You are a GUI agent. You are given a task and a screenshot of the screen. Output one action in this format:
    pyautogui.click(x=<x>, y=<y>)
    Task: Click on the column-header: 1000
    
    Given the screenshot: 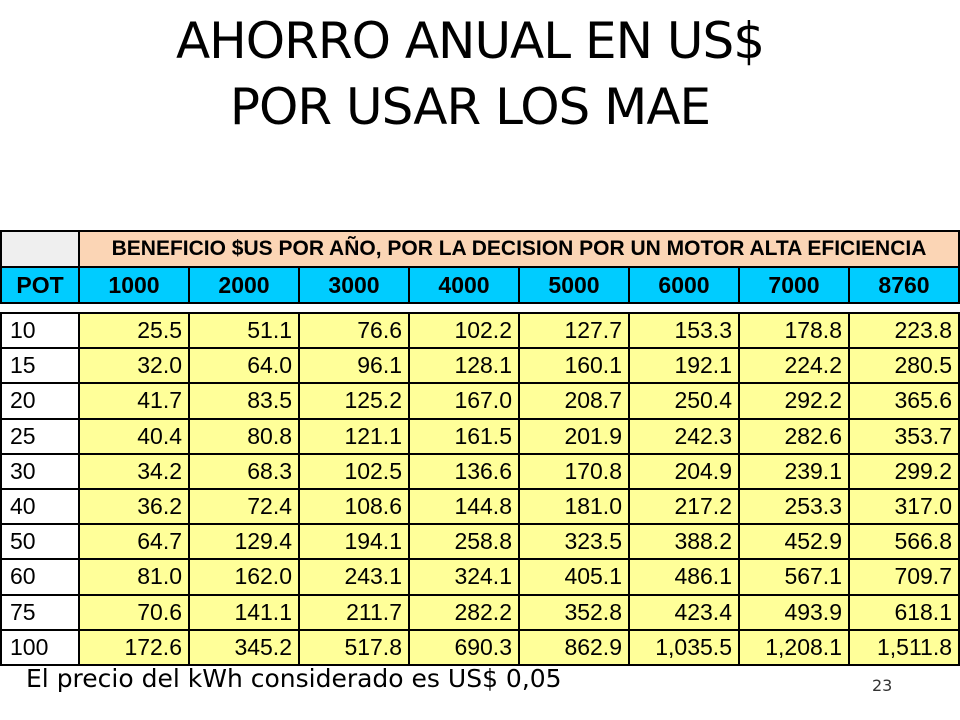 What is the action you would take?
    pyautogui.click(x=134, y=285)
    